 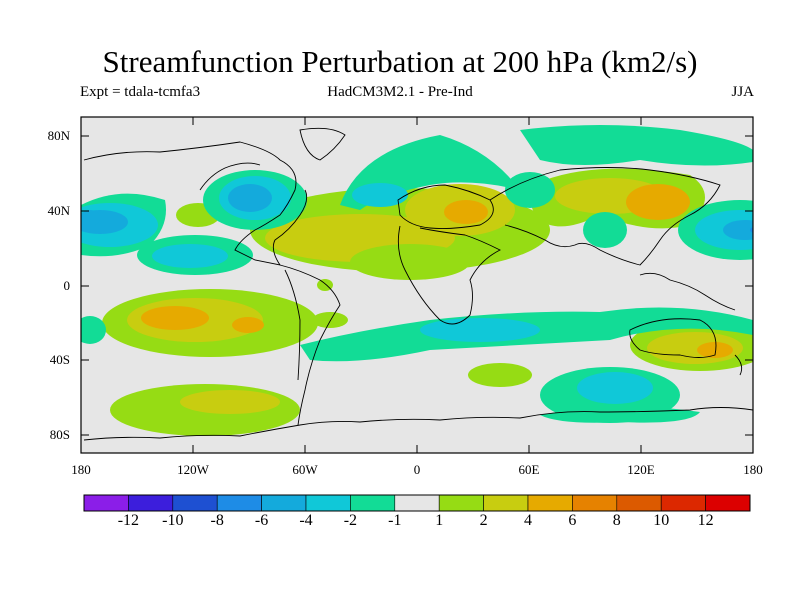 I want to click on lat-label-80s: 80S, so click(x=59, y=434).